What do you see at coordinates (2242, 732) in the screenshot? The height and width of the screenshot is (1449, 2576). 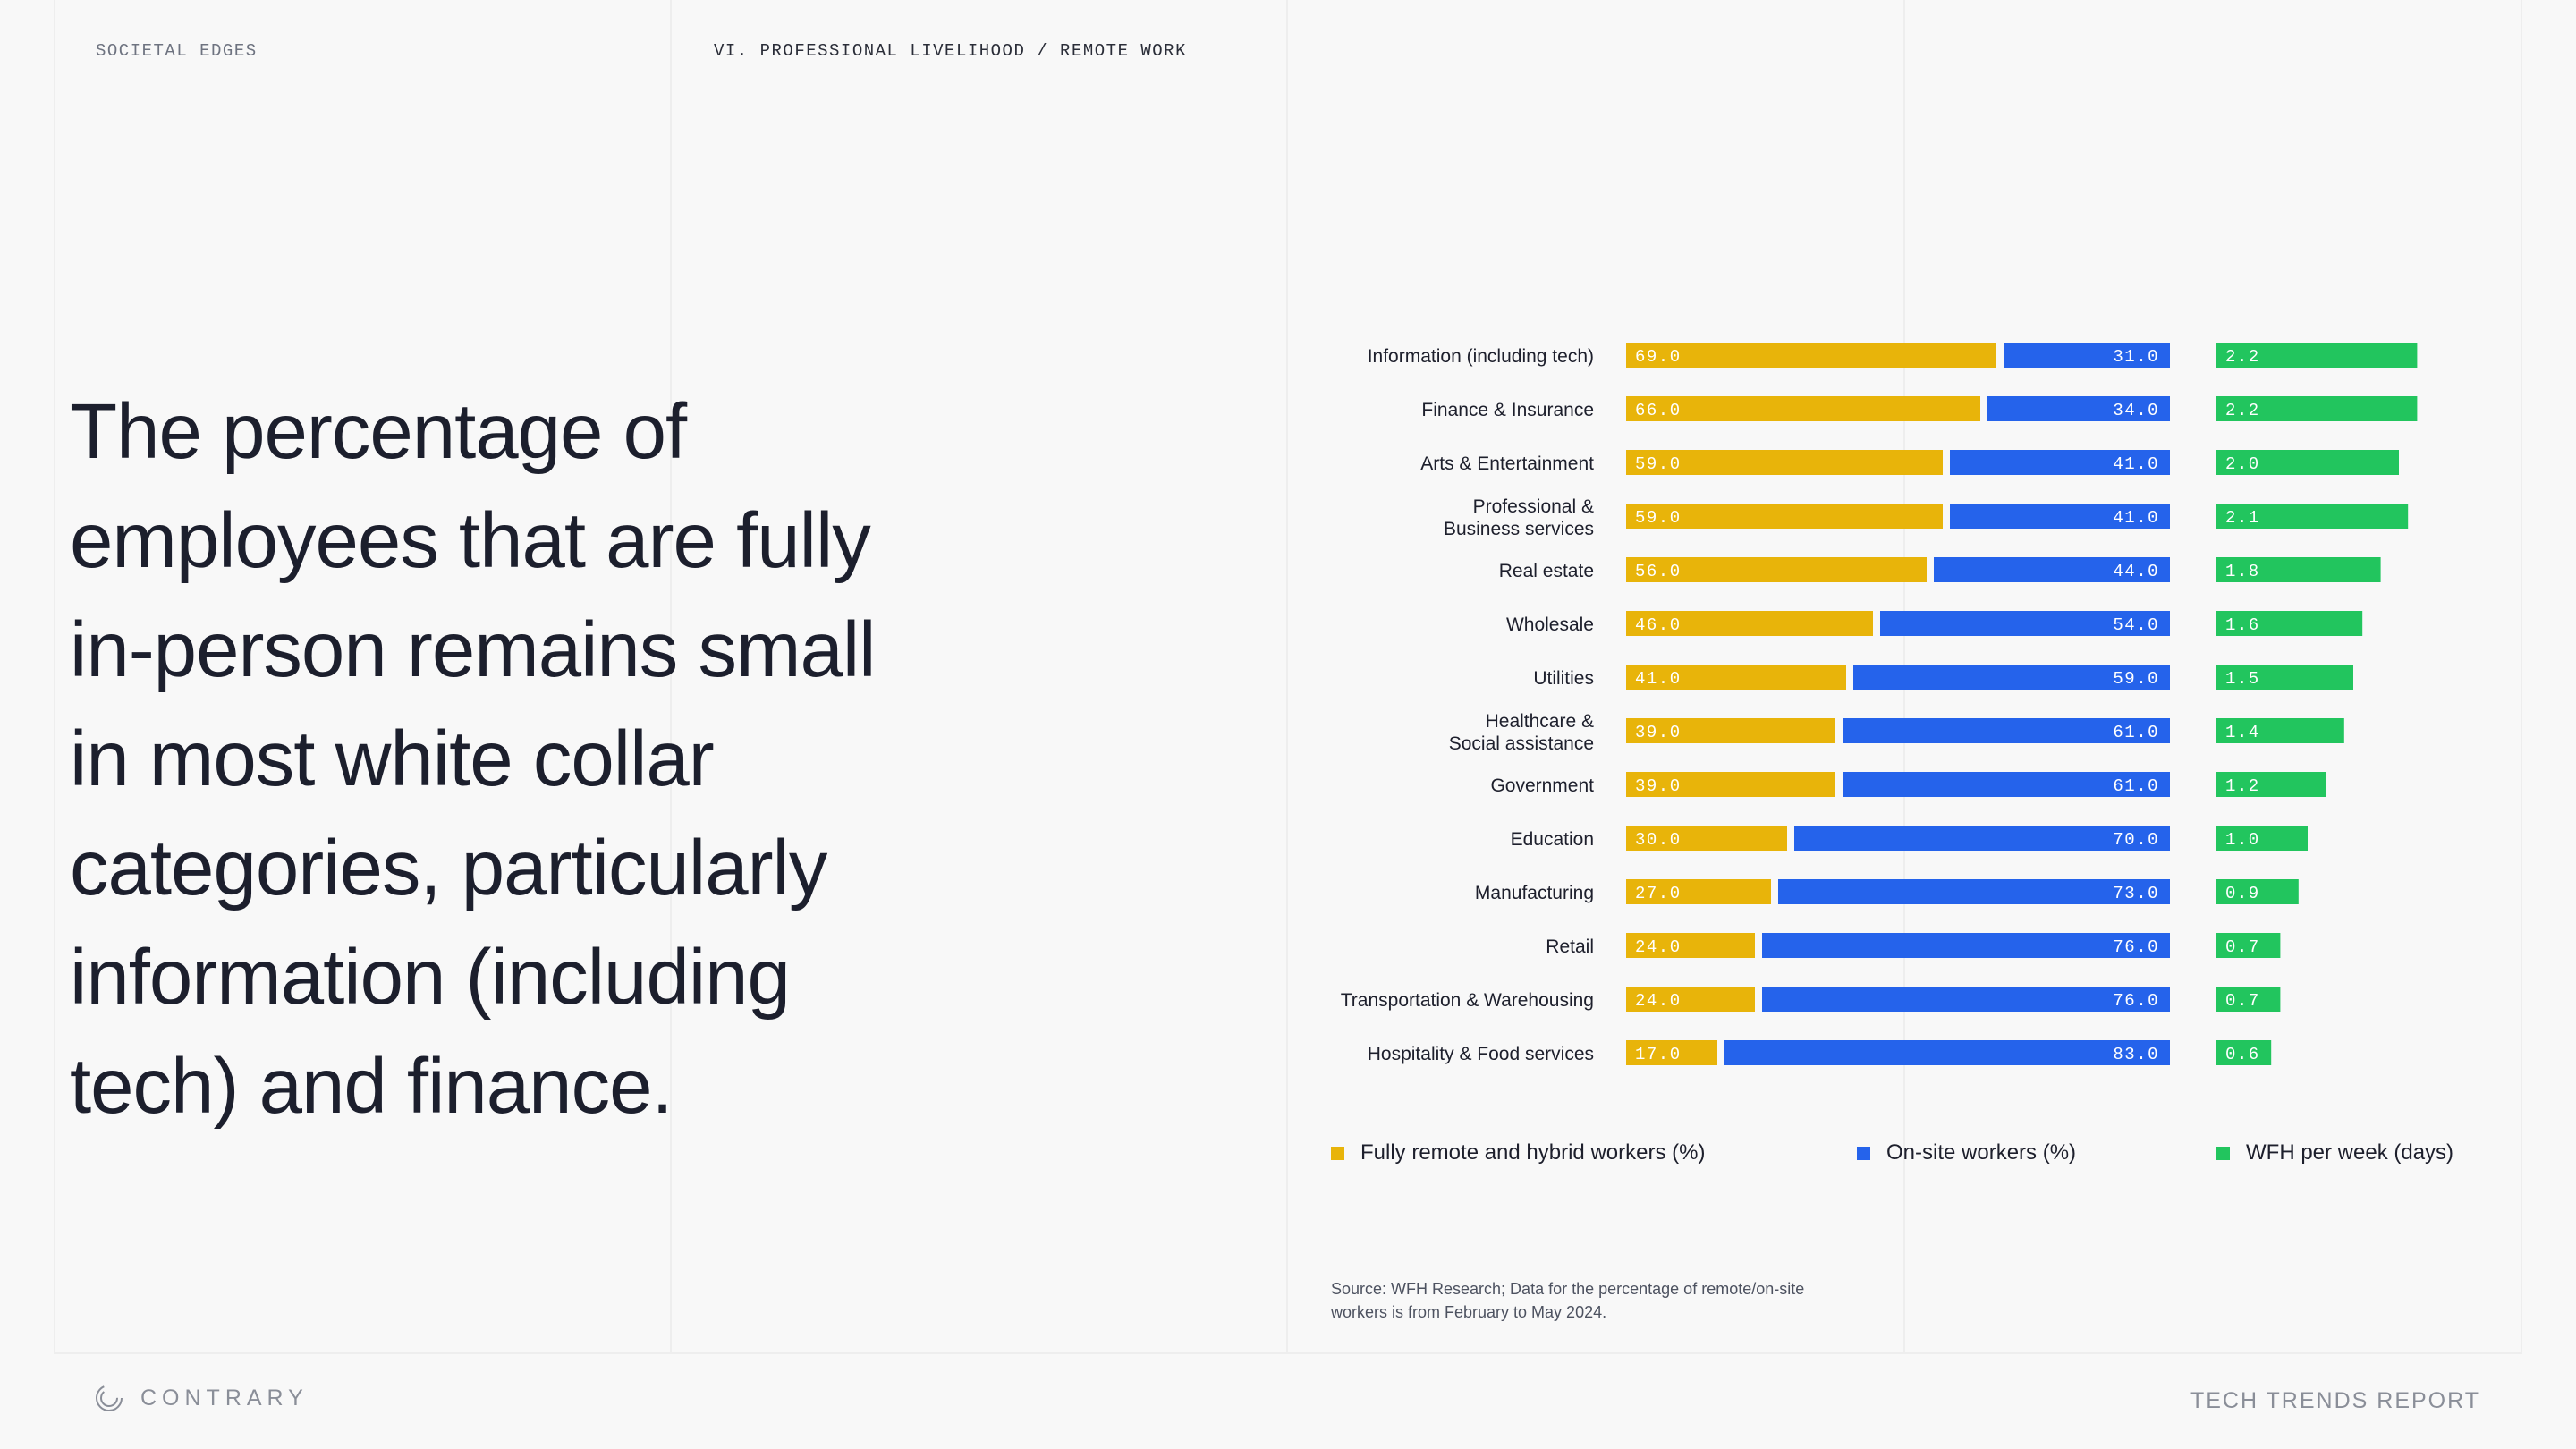 I see `data-label-wfh: 1.4` at bounding box center [2242, 732].